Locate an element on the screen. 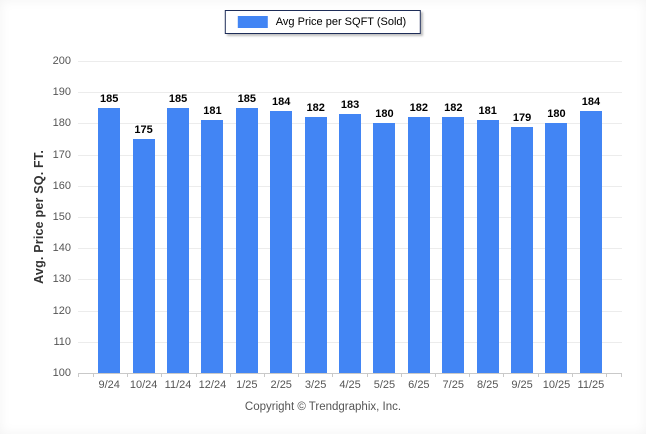  legend: Avg Price per SQFT (Sold) is located at coordinates (323, 22).